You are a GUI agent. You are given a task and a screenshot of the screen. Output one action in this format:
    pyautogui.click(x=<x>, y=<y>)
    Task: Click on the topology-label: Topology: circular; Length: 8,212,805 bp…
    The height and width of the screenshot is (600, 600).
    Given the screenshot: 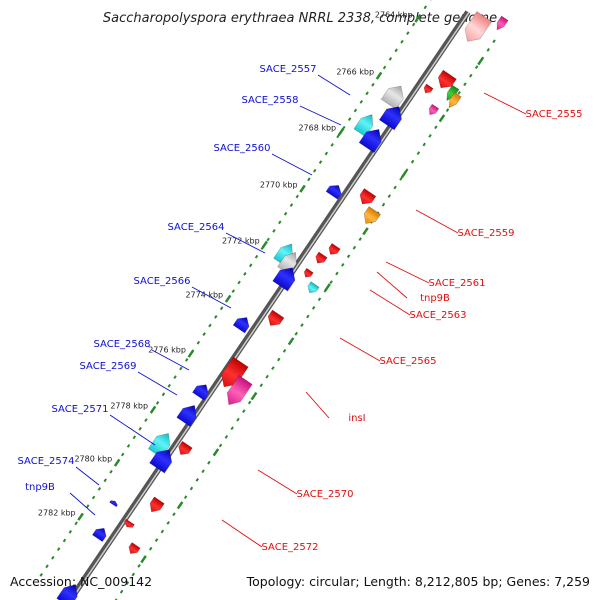 What is the action you would take?
    pyautogui.click(x=418, y=581)
    